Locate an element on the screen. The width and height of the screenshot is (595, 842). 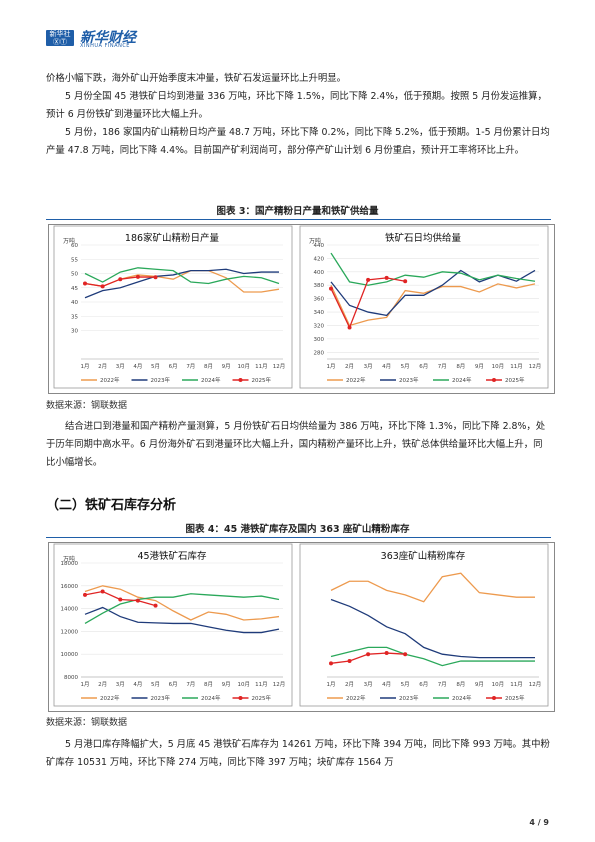
y-tick-label: 40 is located at coordinates (74, 303).